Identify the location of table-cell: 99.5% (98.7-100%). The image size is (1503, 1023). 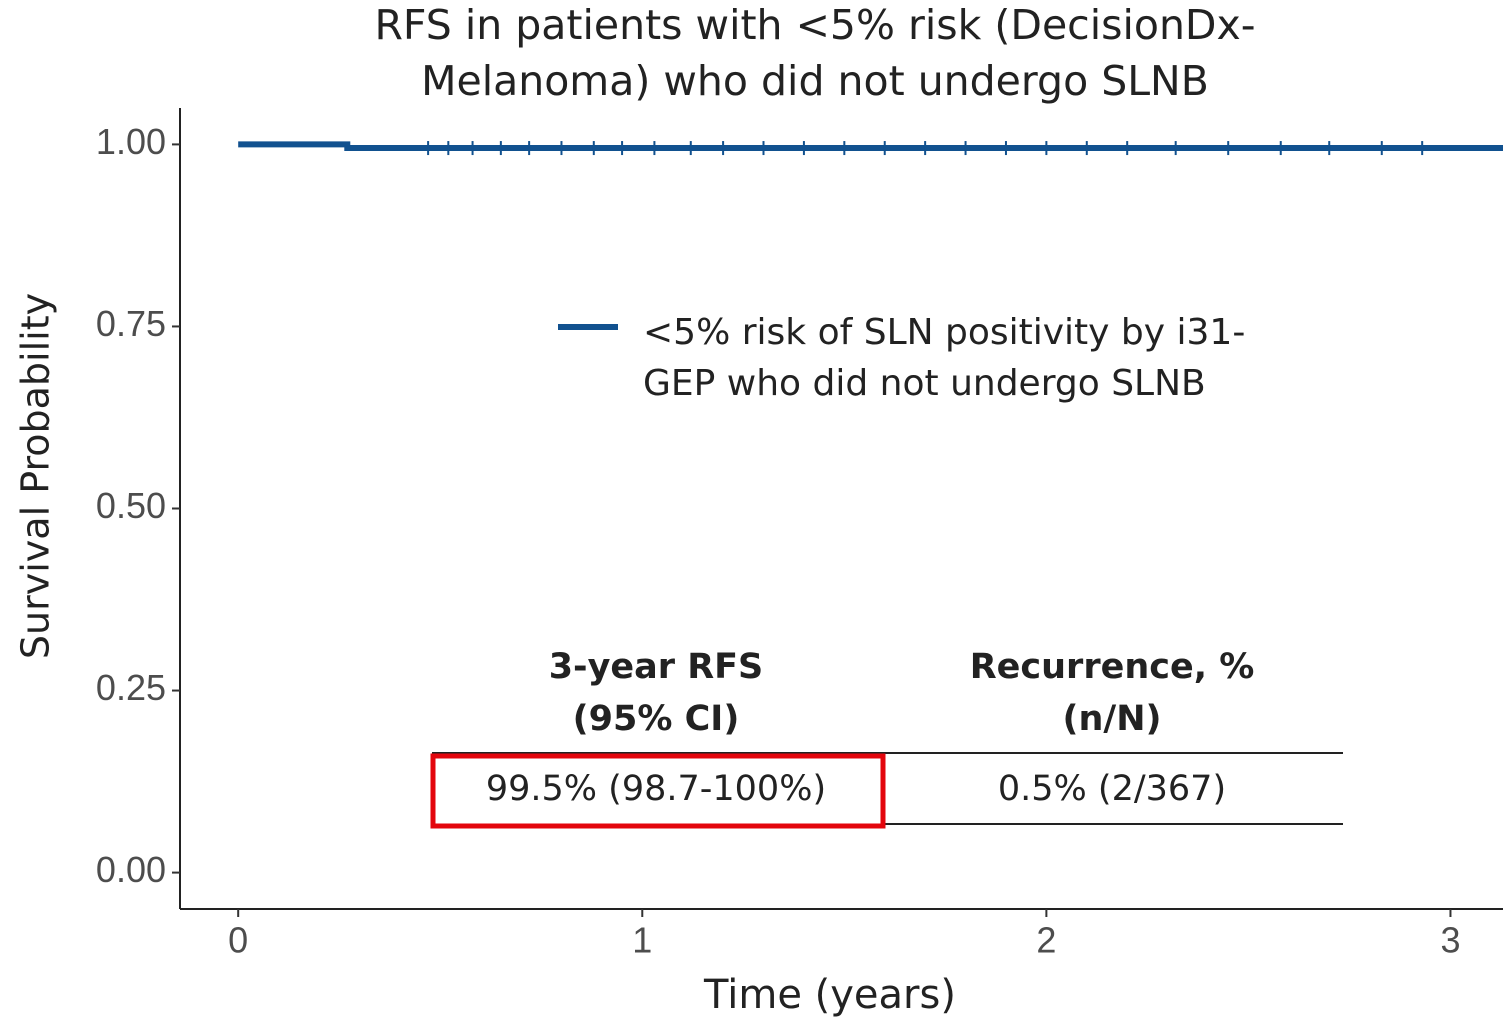
(656, 789).